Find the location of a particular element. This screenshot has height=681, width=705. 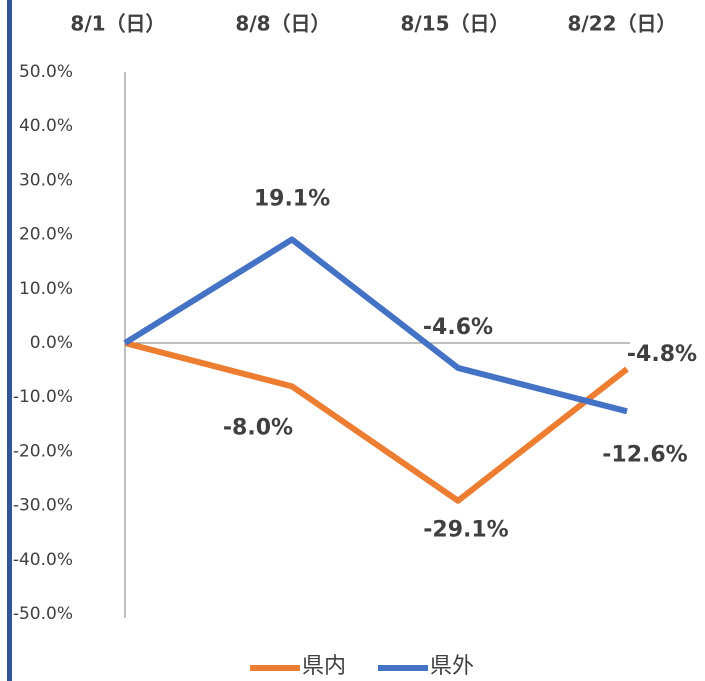

y-tick-label: -40.0% is located at coordinates (43, 560).